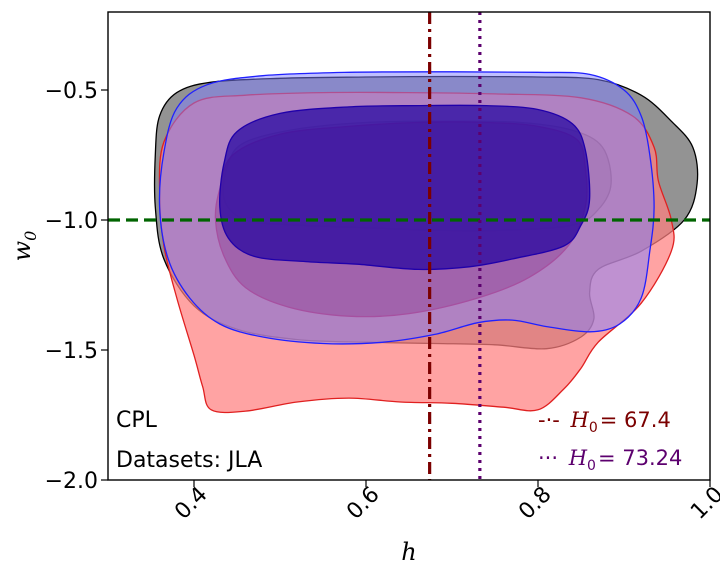 The width and height of the screenshot is (720, 576). I want to click on y-tick-label: −2.0, so click(71, 481).